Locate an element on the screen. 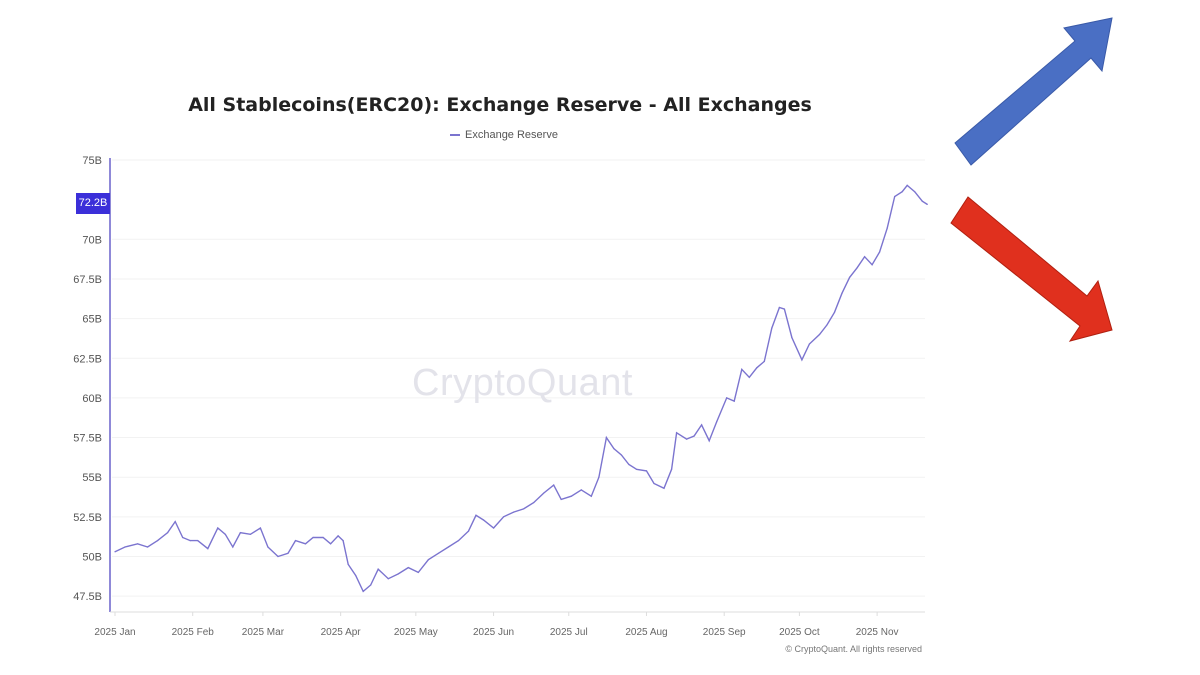  y-tick-label: 55B is located at coordinates (92, 478).